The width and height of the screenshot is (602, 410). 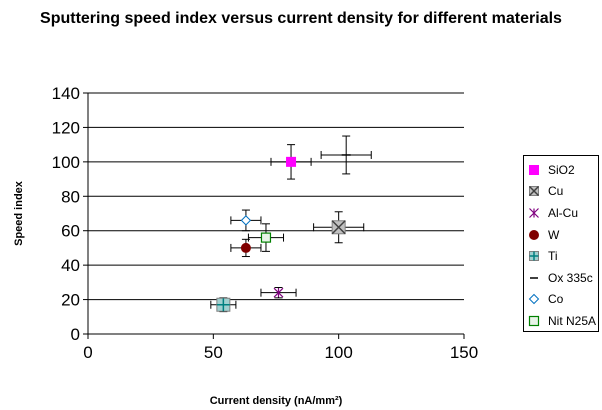 I want to click on legend-label: Ti, so click(x=553, y=256).